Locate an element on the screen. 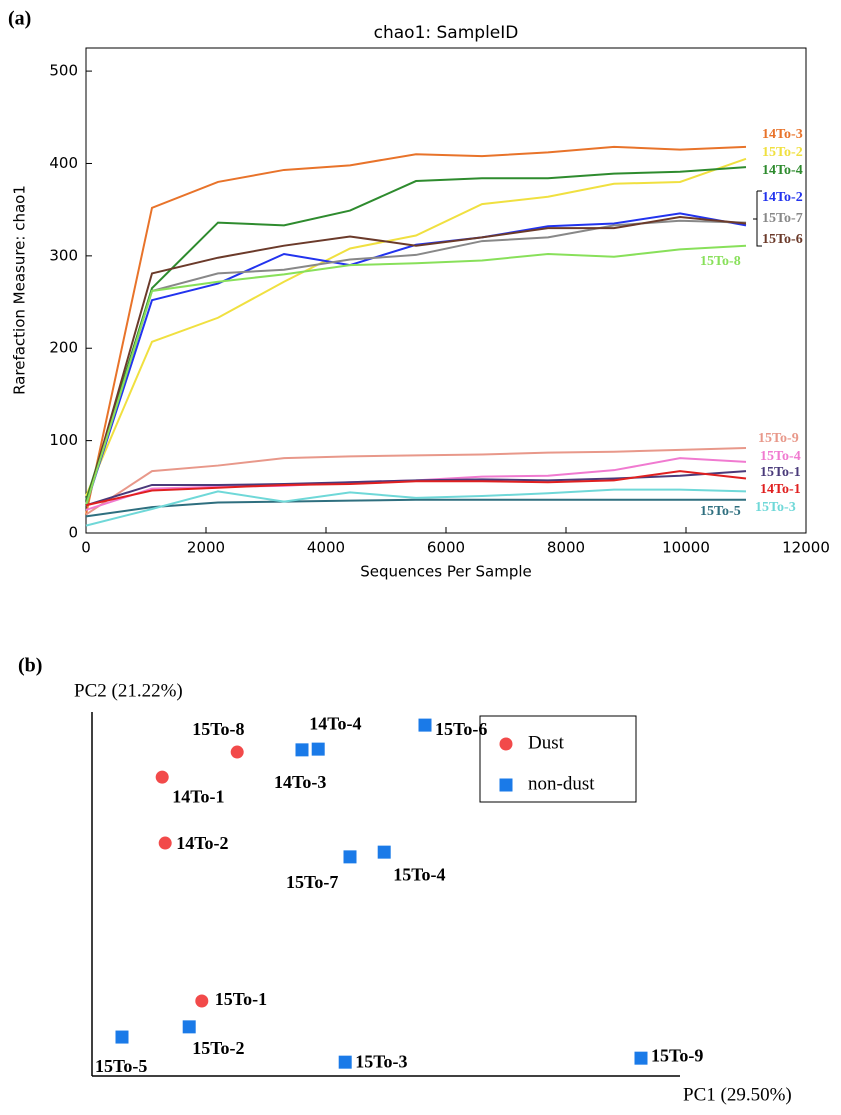  y-tick-label: 0 is located at coordinates (73, 533).